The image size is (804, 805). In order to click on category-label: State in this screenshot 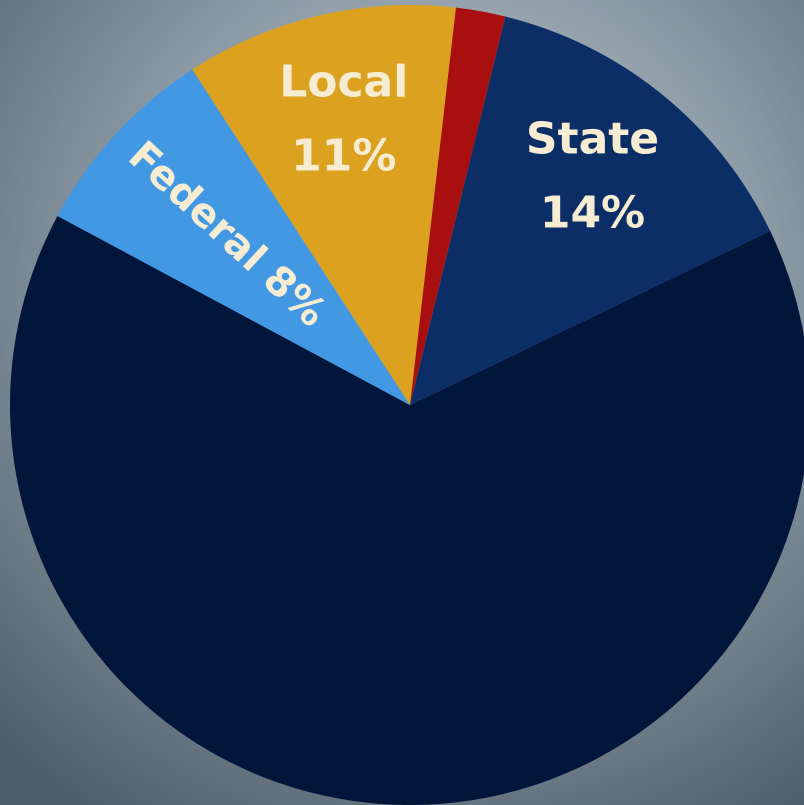, I will do `click(592, 139)`.